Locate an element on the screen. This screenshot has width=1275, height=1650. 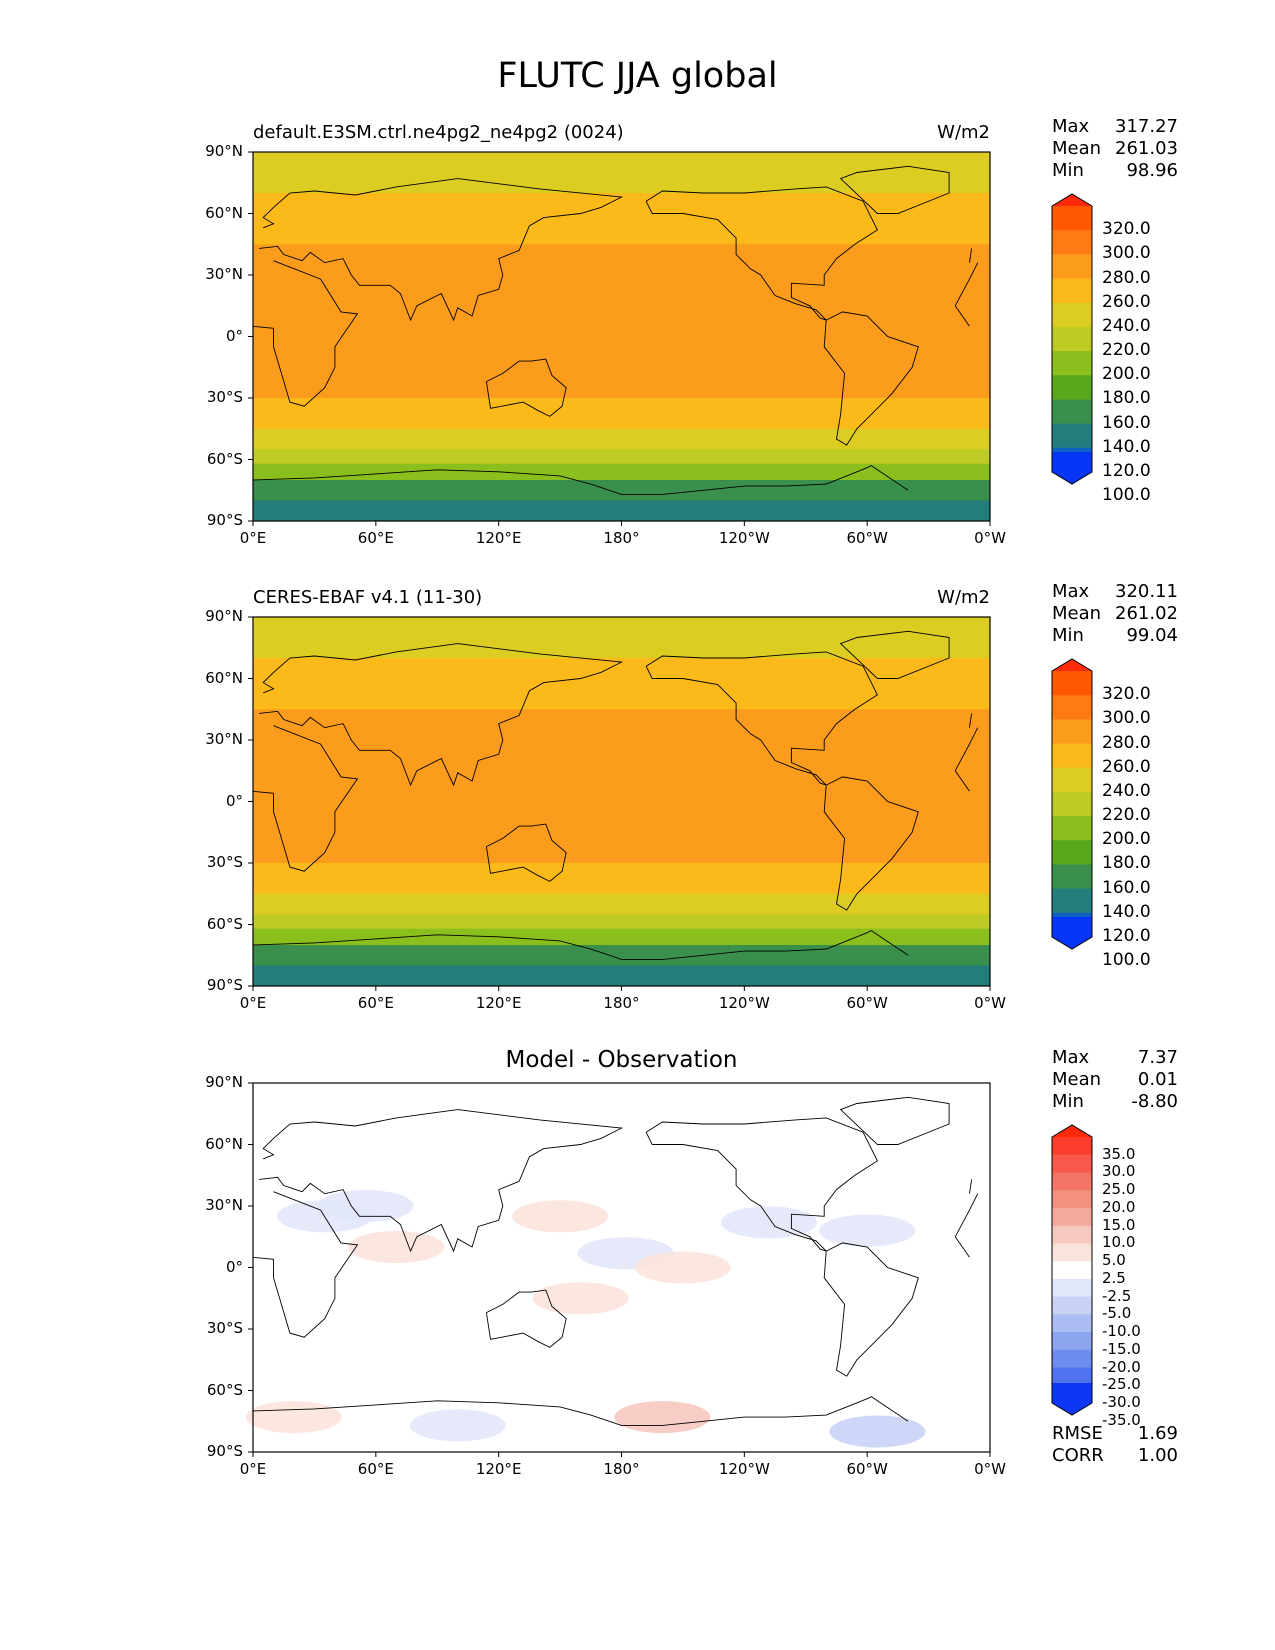
stat-mean: Mean 261.02 is located at coordinates (1115, 614).